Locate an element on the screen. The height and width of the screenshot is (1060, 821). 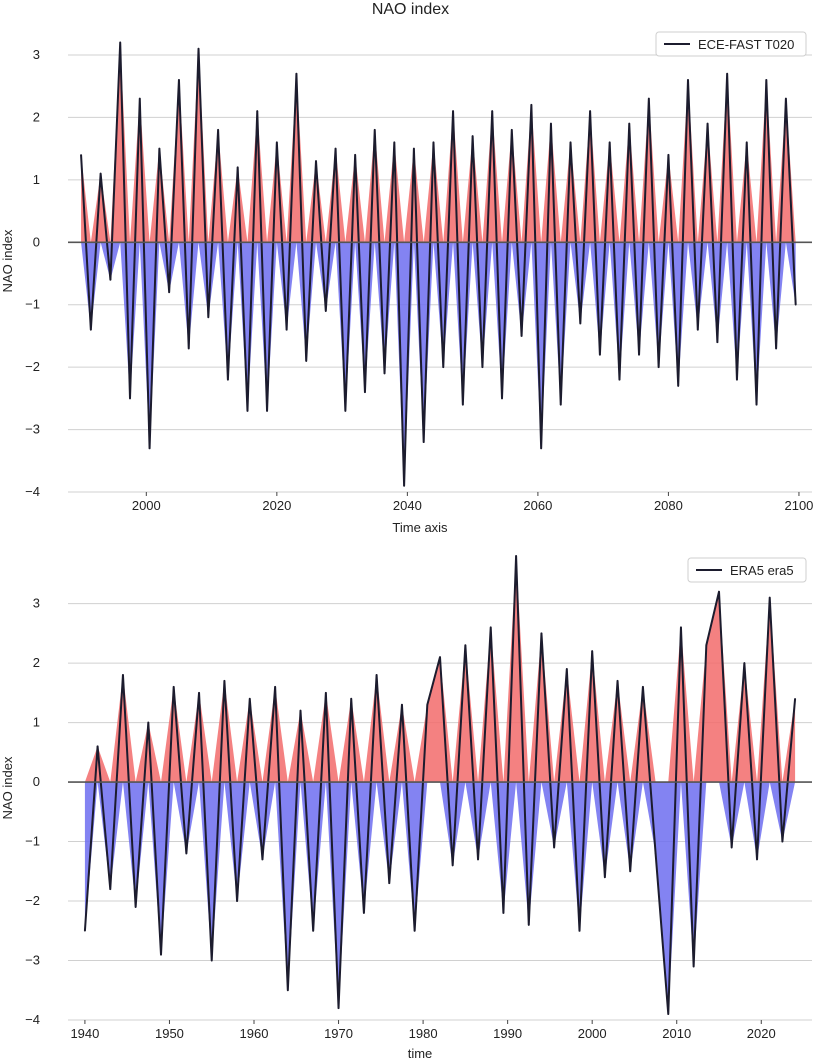
legend-box is located at coordinates (747, 570).